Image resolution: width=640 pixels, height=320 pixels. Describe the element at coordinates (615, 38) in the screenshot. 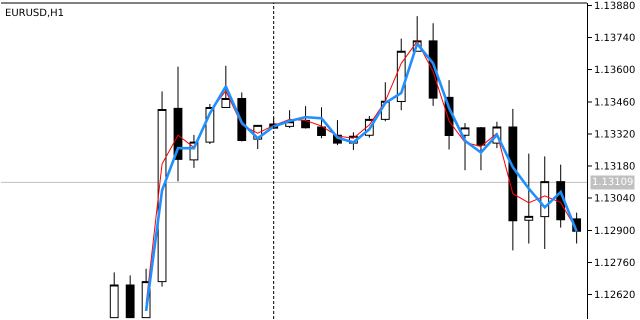

I see `y-tick-label: 1.13740` at that location.